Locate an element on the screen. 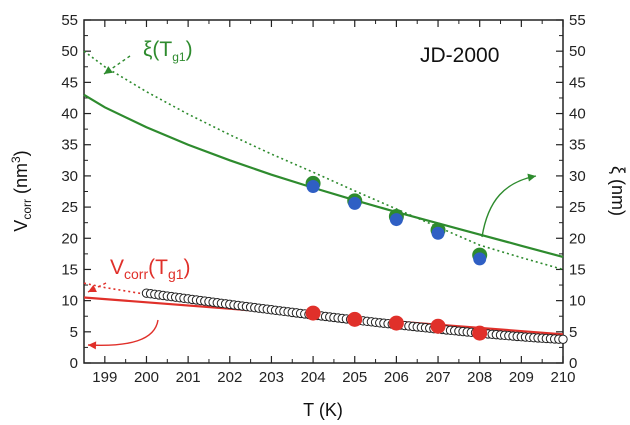  y-tick-label-left: 10 is located at coordinates (69, 301).